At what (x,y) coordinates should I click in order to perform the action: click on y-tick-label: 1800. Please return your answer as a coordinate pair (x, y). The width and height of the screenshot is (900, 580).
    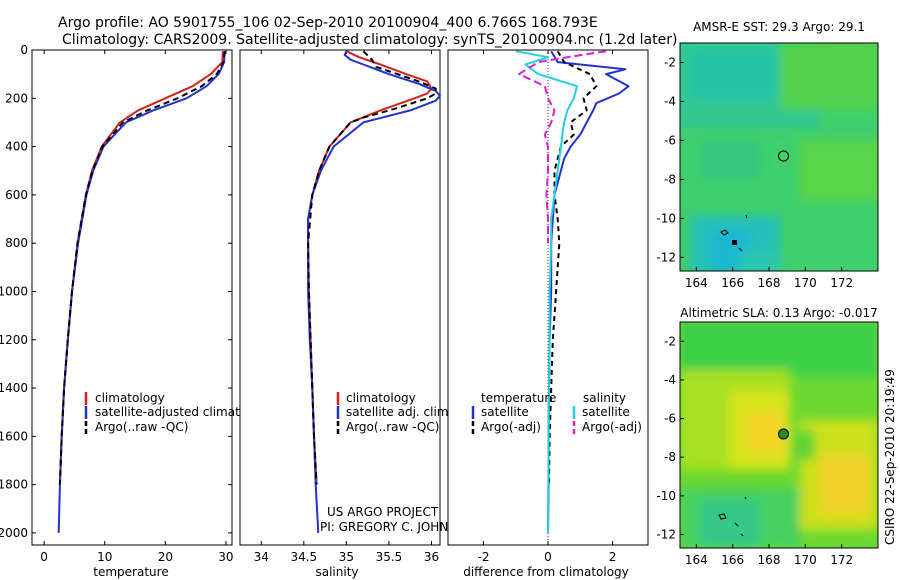
    Looking at the image, I should click on (14, 485).